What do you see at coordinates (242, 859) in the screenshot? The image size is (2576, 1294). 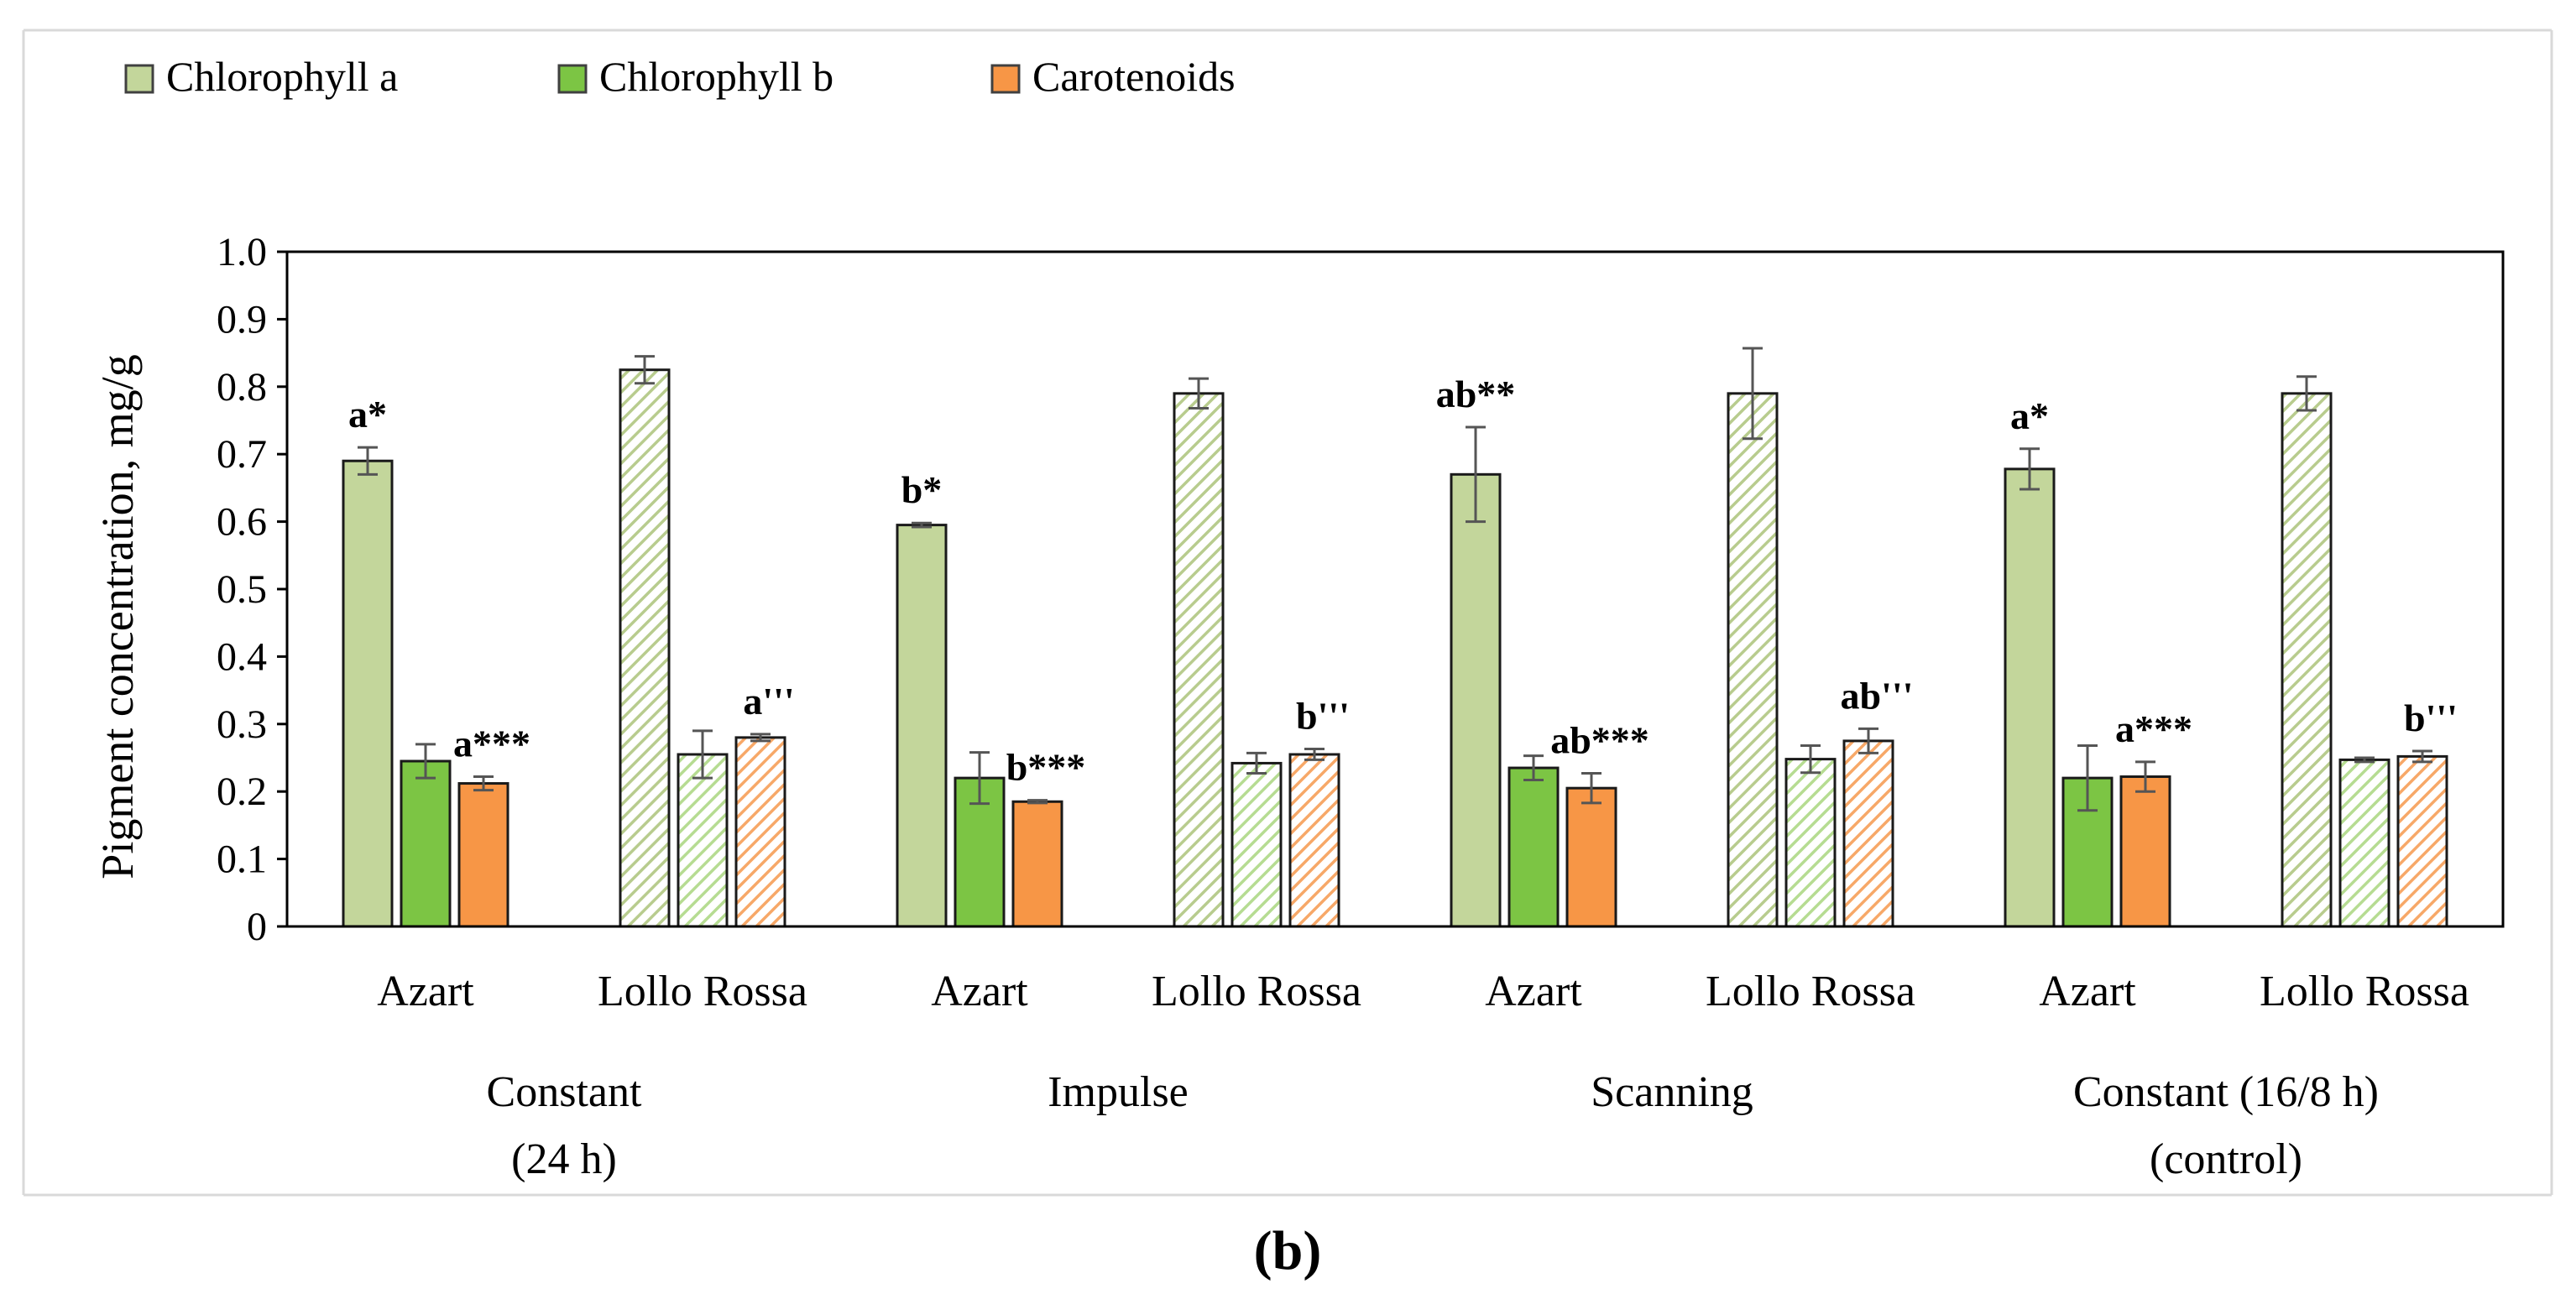 I see `y-tick-label: 0.1` at bounding box center [242, 859].